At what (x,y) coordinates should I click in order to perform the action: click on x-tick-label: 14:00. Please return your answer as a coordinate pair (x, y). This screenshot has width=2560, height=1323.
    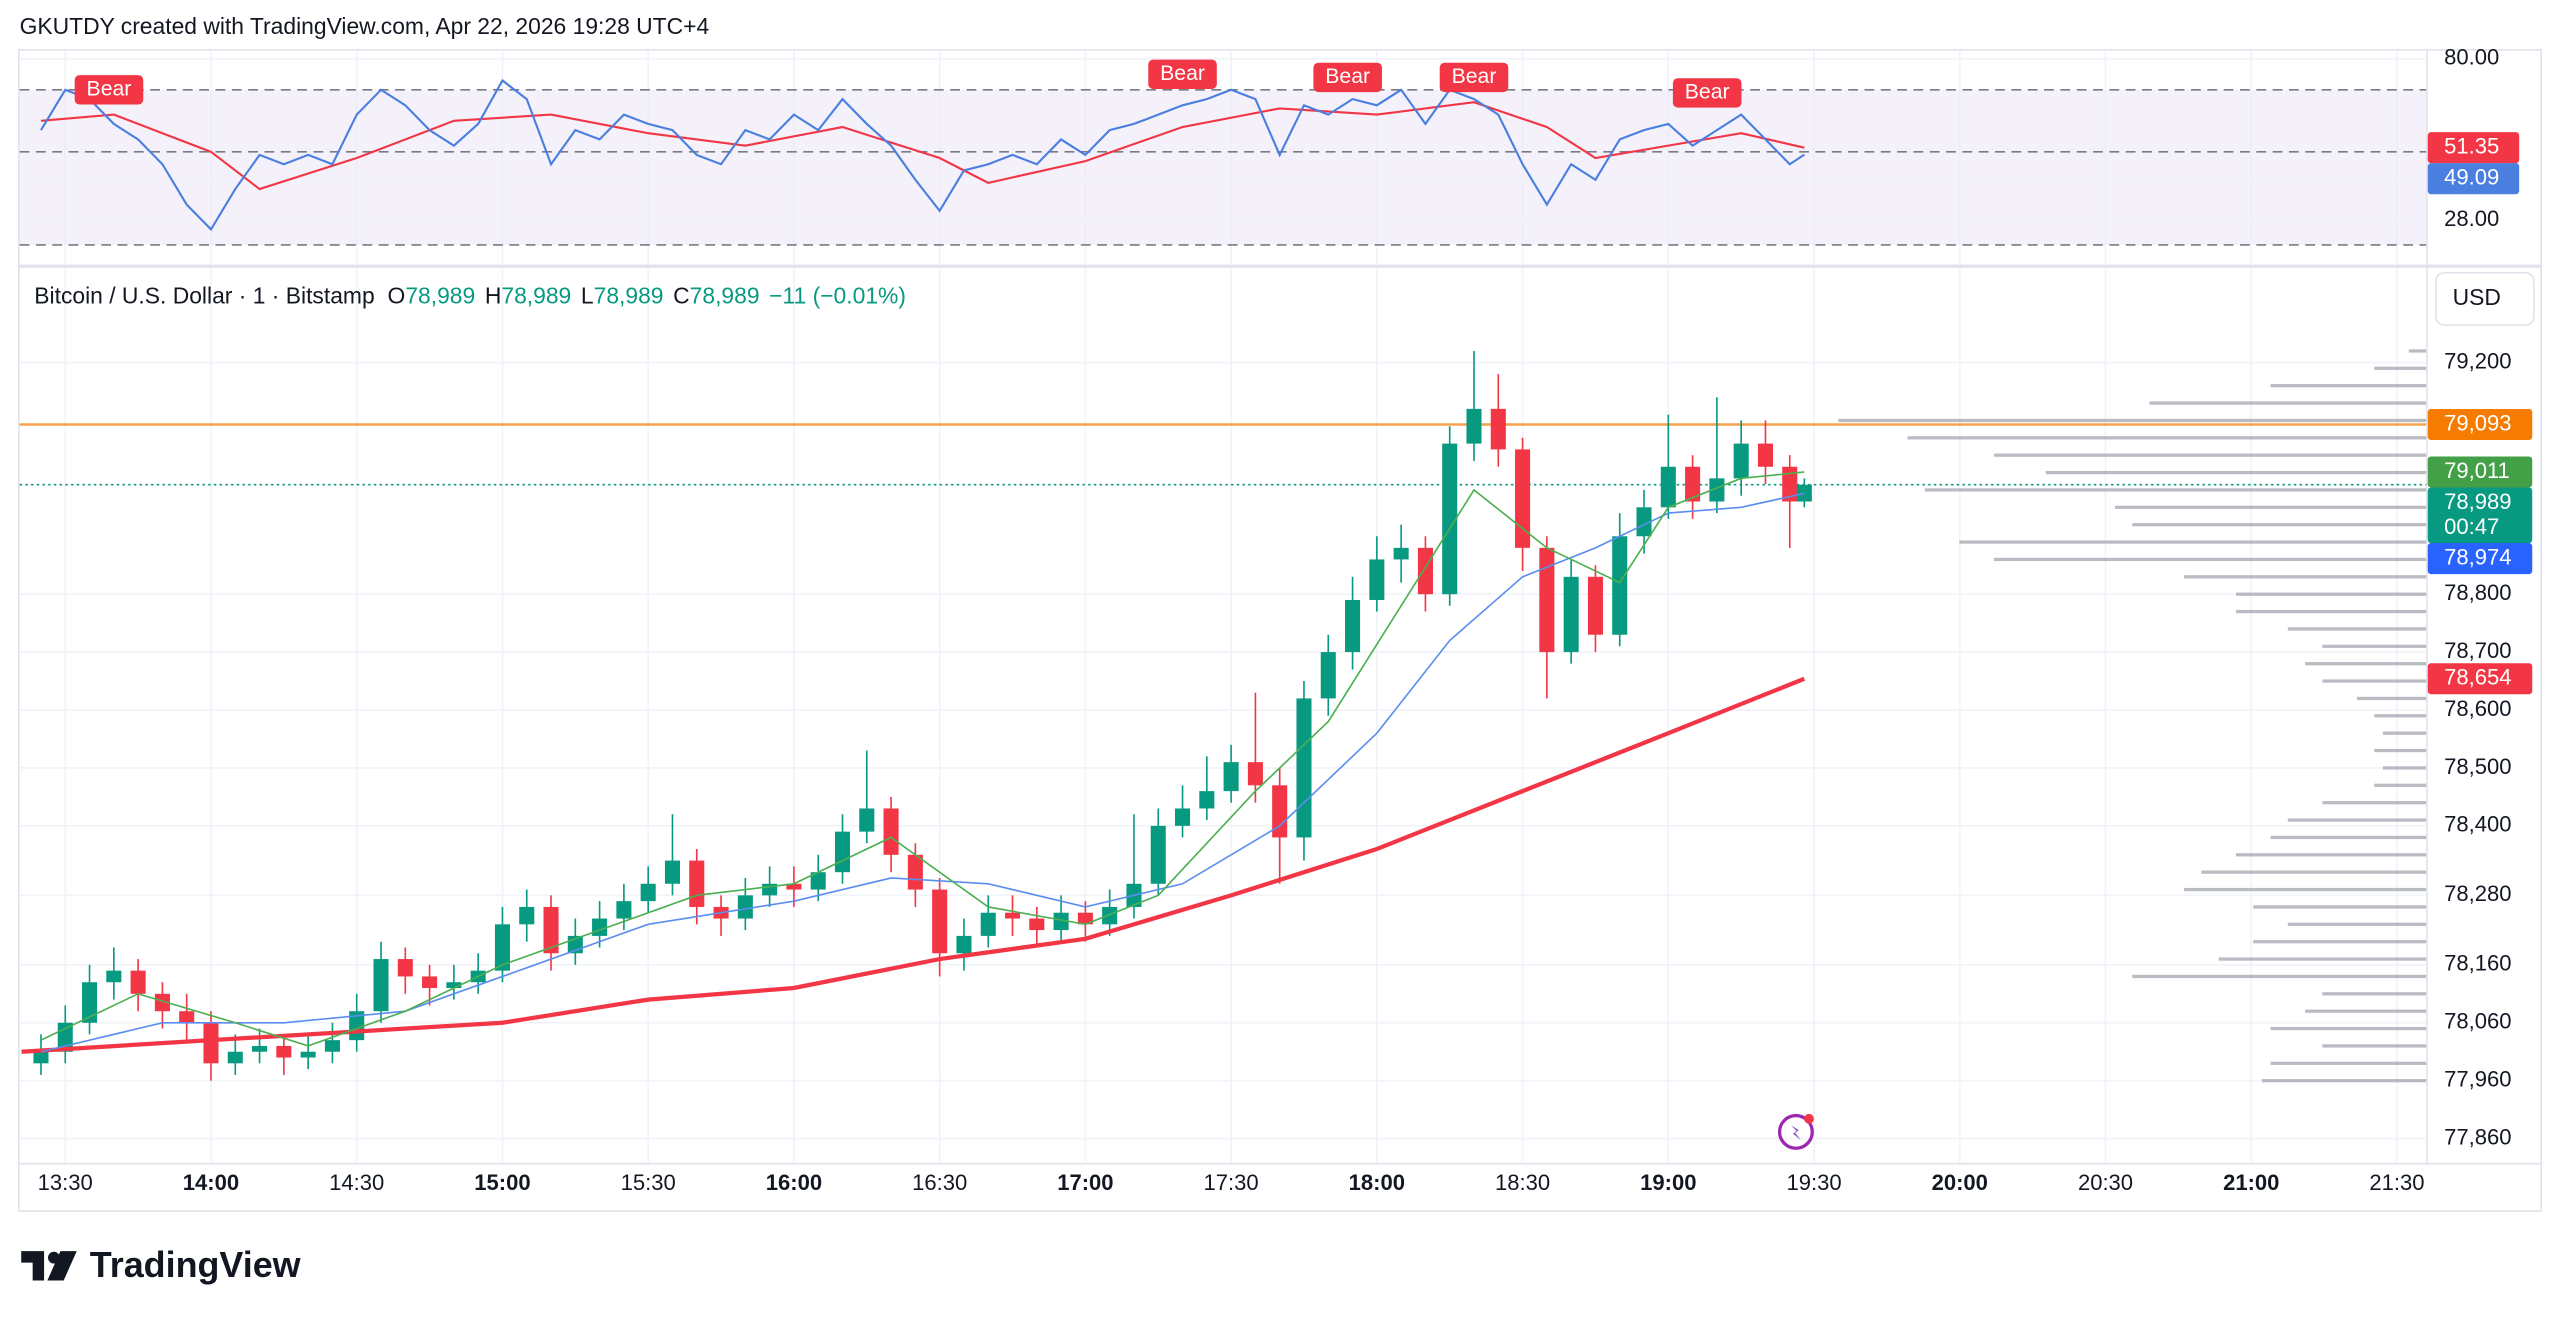
    Looking at the image, I should click on (211, 1182).